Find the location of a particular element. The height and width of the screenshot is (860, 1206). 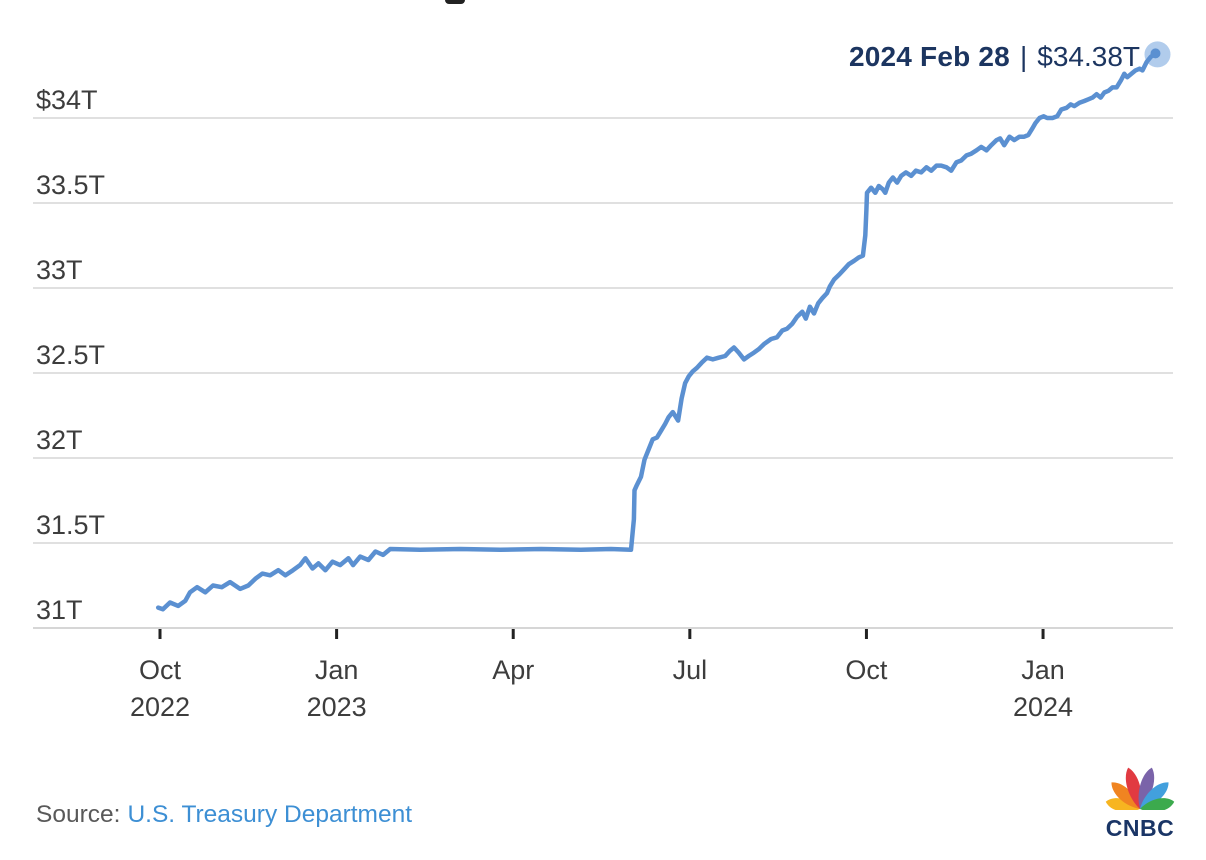

x-tick-label: Oct is located at coordinates (866, 670).